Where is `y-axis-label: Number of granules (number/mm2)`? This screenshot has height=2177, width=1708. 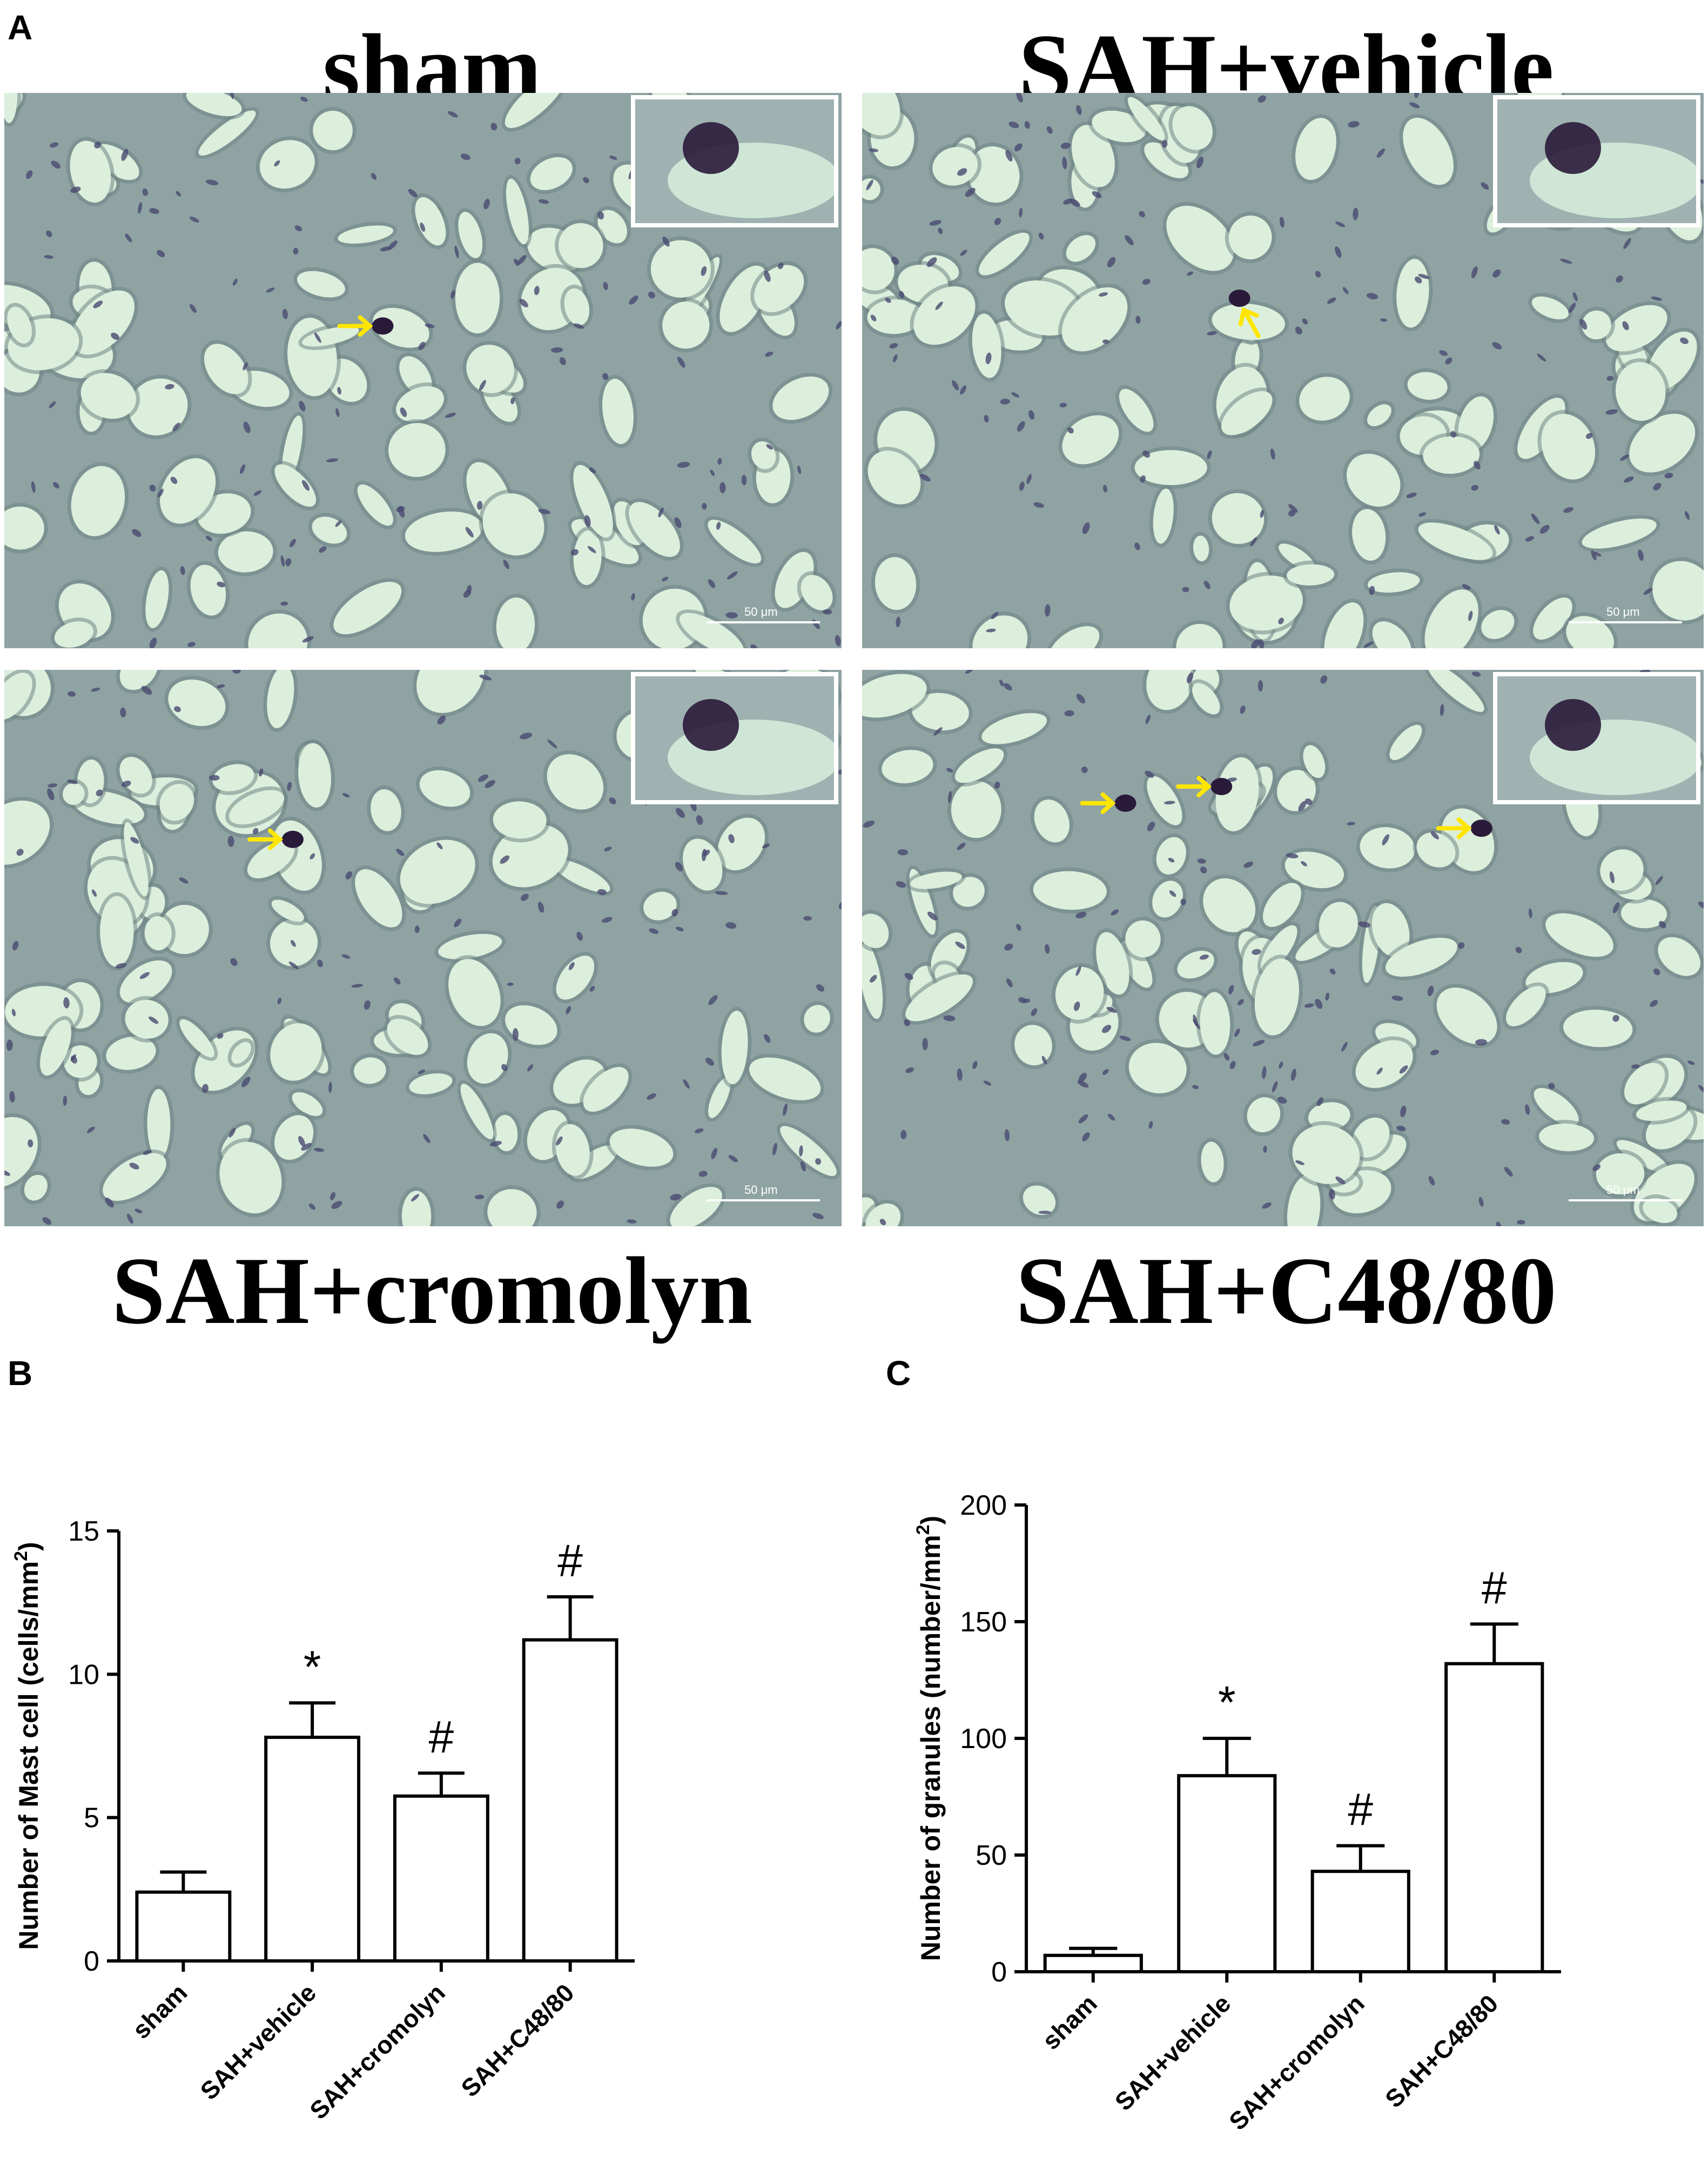 y-axis-label: Number of granules (number/mm2) is located at coordinates (929, 1738).